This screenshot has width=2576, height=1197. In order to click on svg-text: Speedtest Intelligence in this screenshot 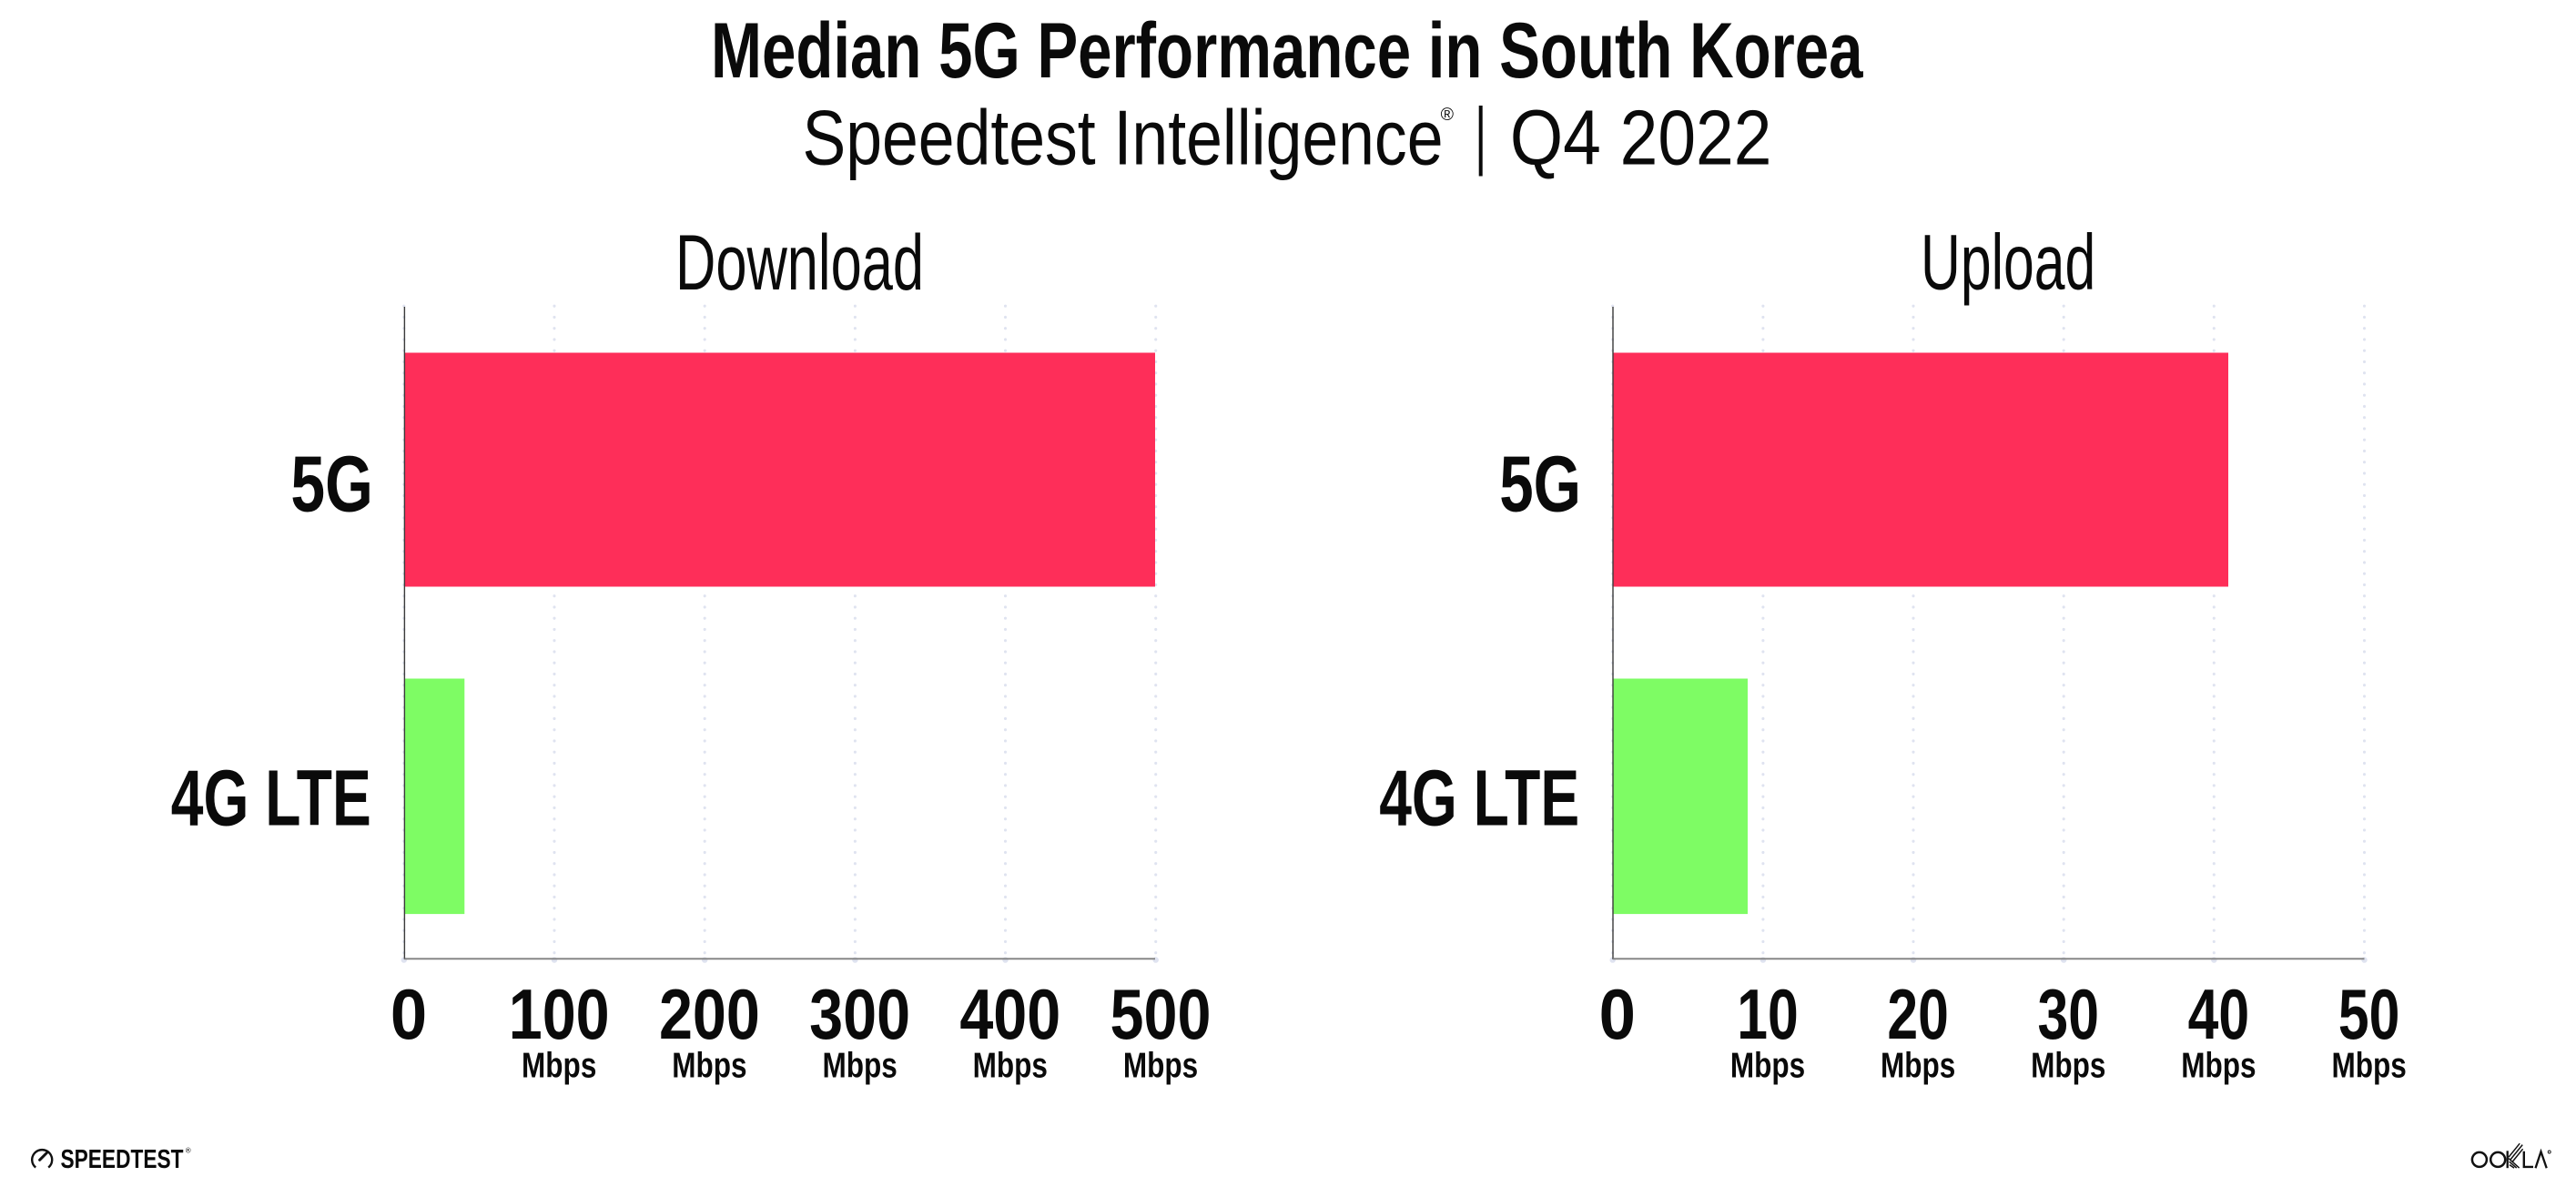, I will do `click(1123, 139)`.